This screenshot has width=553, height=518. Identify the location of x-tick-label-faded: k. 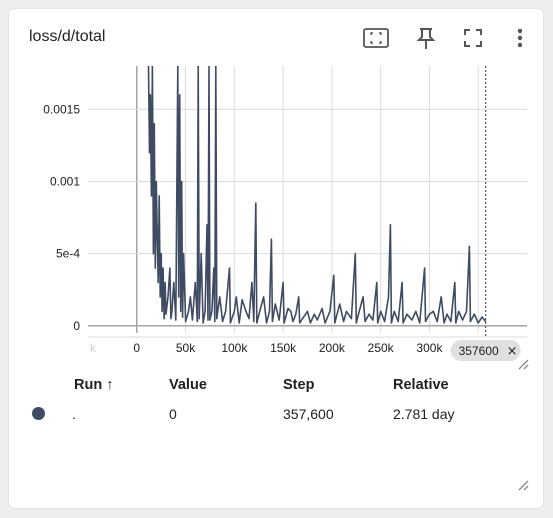
(93, 348).